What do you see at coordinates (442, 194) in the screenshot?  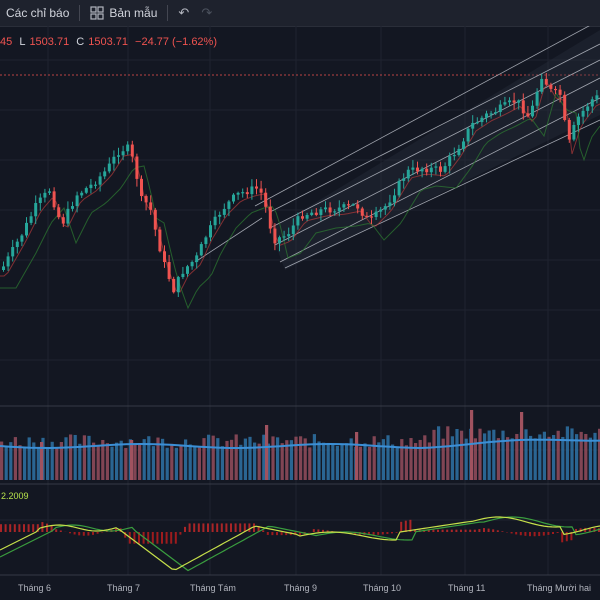 I see `channel-lower-line` at bounding box center [442, 194].